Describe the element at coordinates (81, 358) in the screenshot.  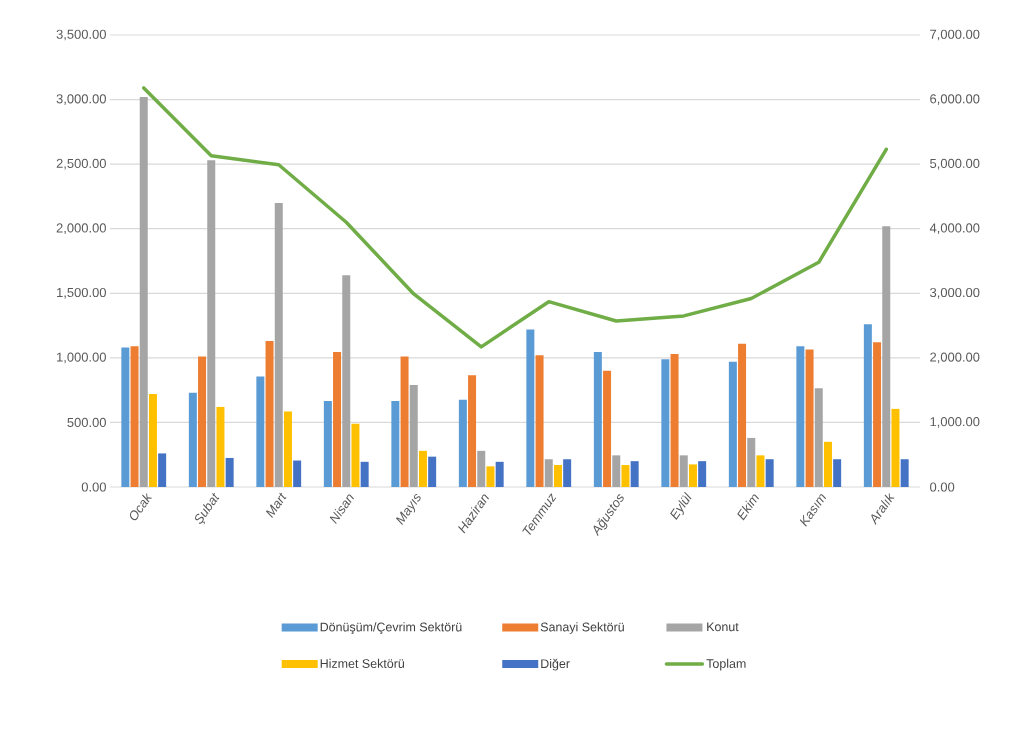
I see `y-tick-label: 1,000.00` at that location.